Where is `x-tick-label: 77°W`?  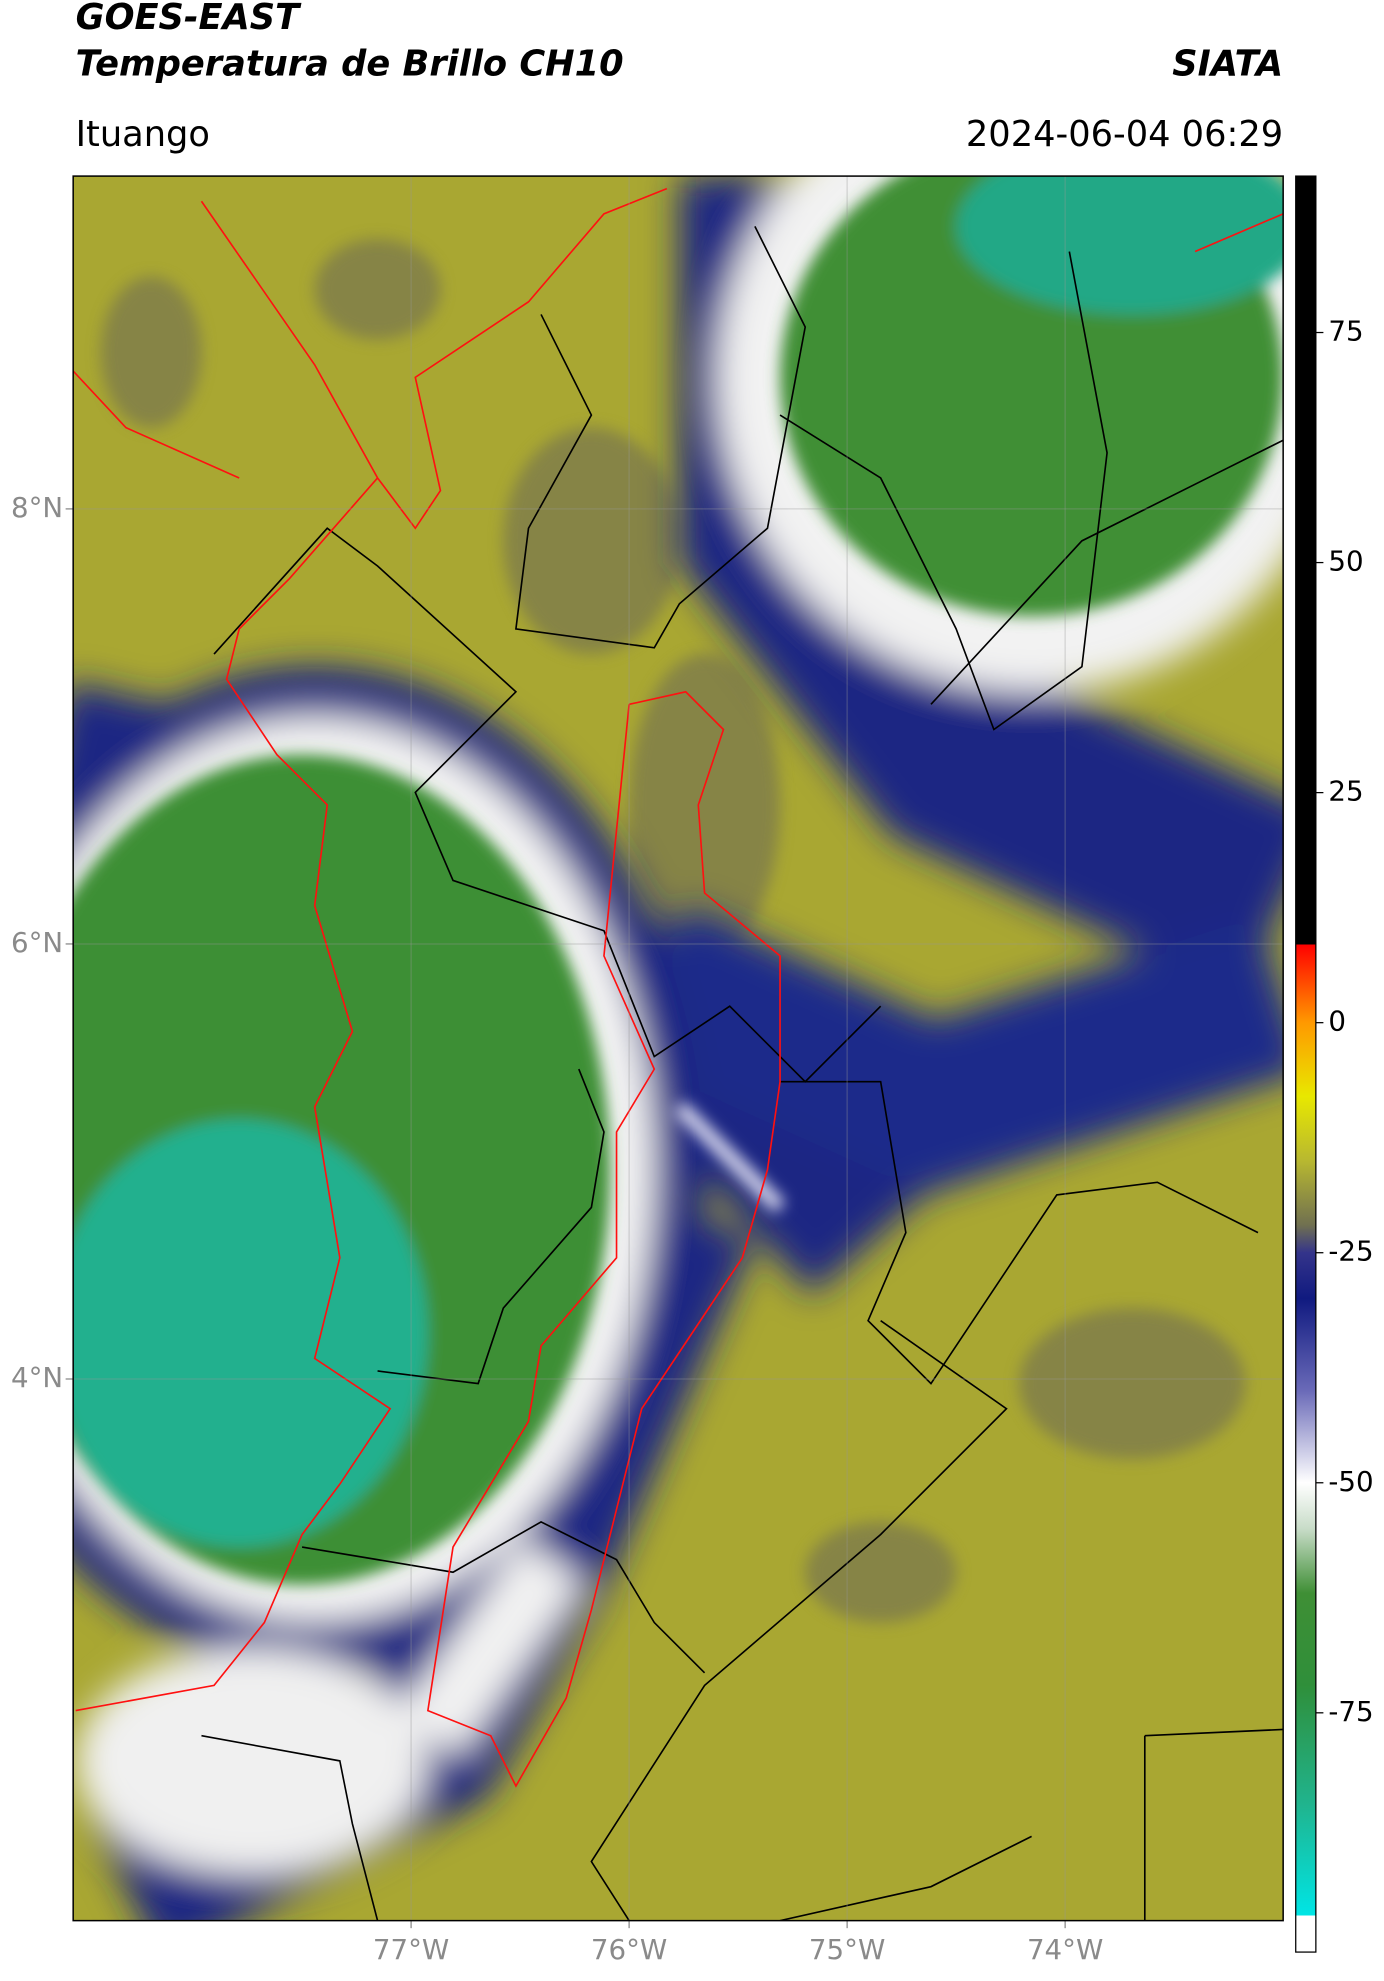 x-tick-label: 77°W is located at coordinates (411, 1949).